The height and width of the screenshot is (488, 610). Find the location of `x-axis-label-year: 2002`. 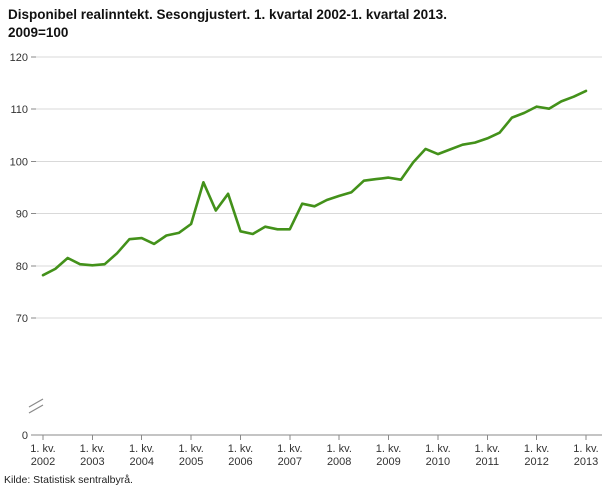

x-axis-label-year: 2002 is located at coordinates (43, 462).